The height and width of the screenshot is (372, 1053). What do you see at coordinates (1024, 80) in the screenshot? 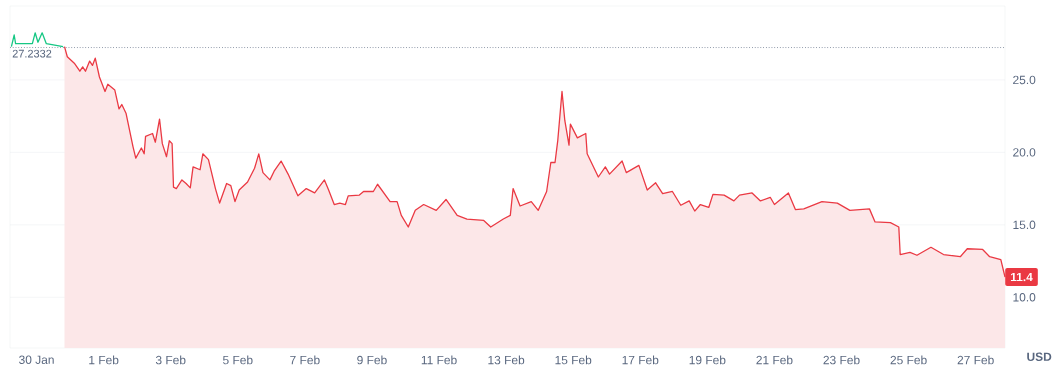
I see `y-tick-label: 25.0` at bounding box center [1024, 80].